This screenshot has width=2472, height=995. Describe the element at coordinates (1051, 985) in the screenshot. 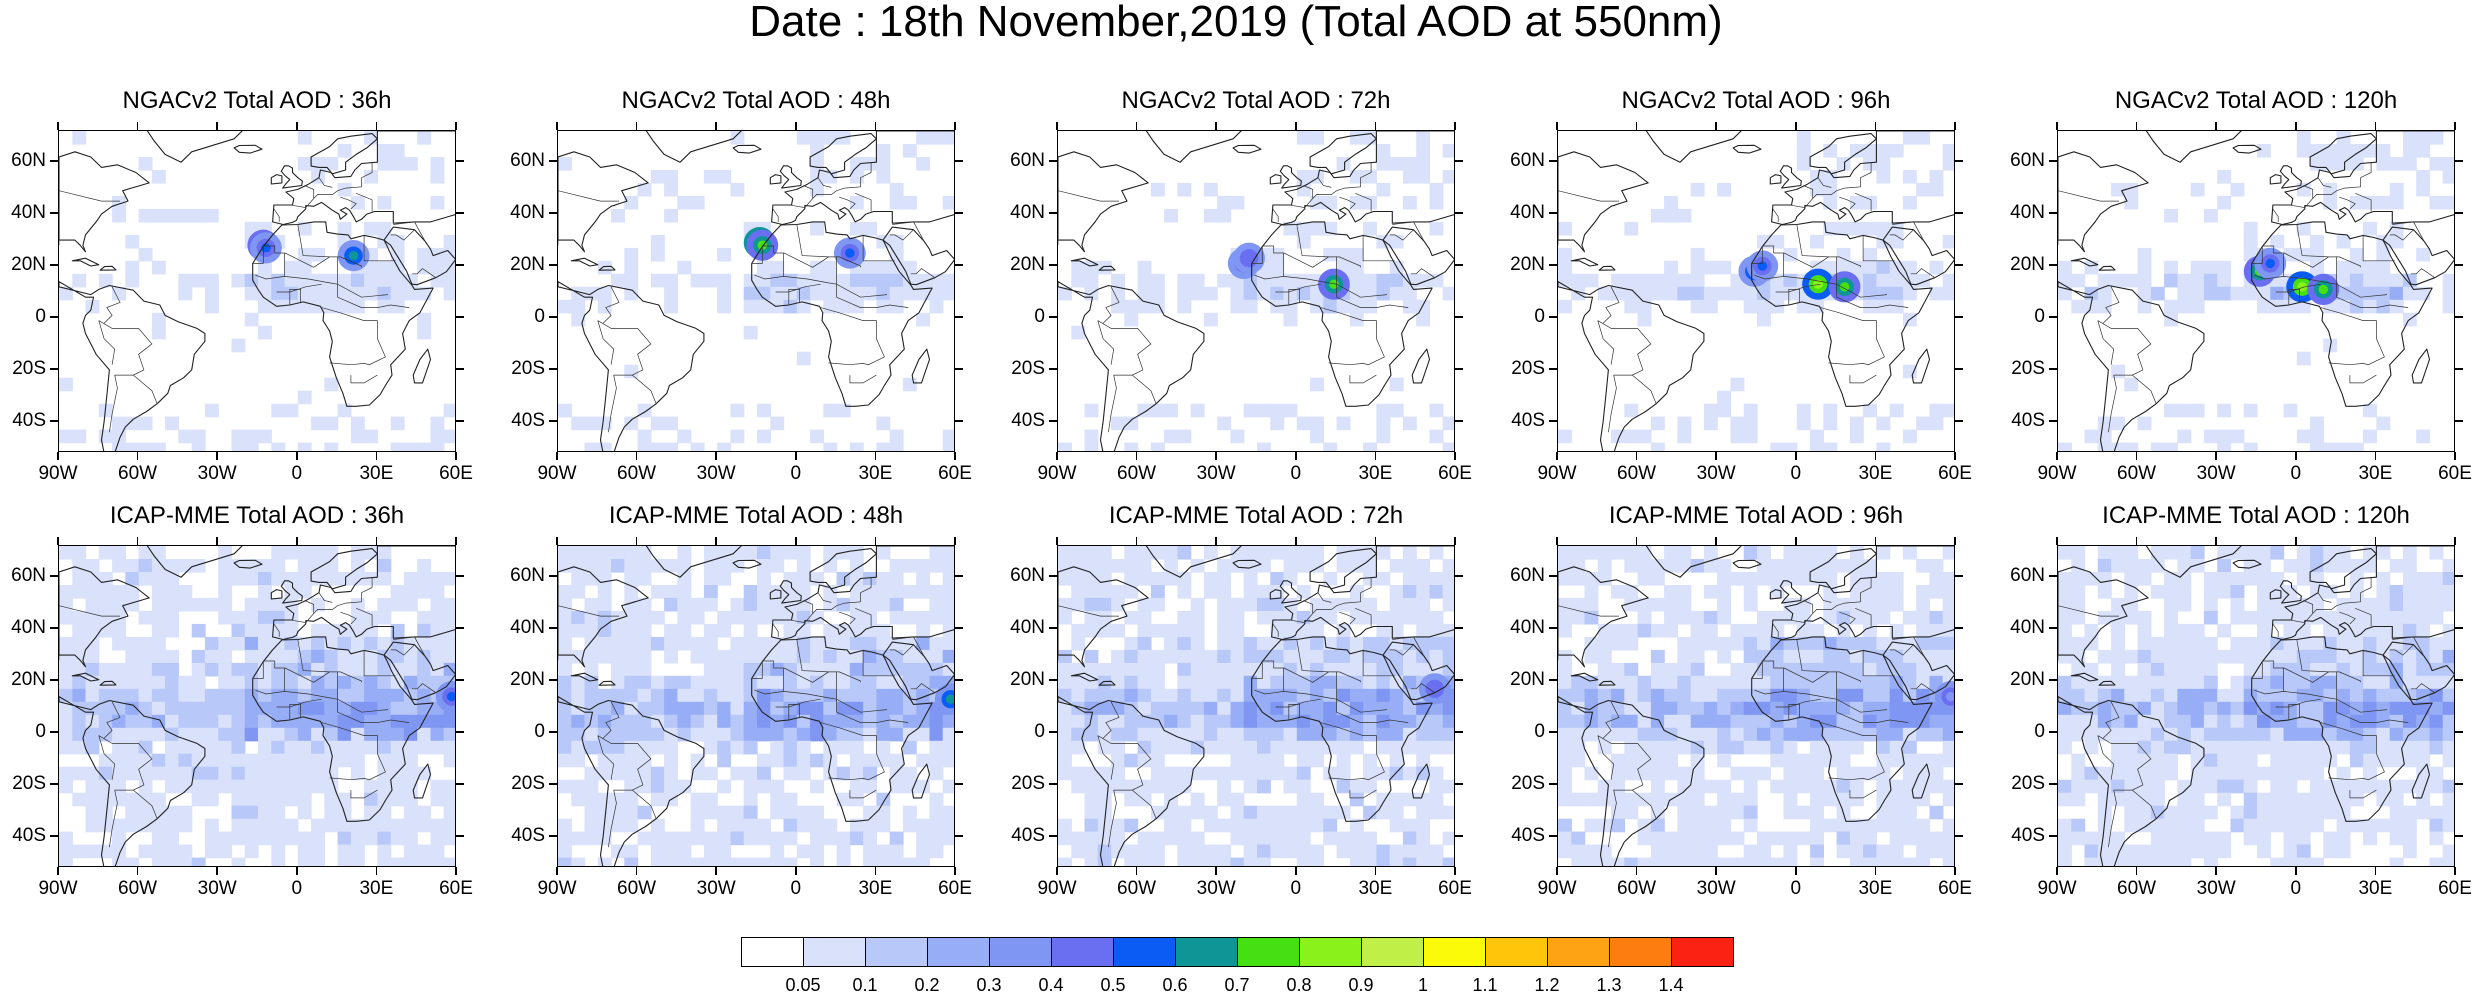

I see `colorbar-label: 0.4` at that location.